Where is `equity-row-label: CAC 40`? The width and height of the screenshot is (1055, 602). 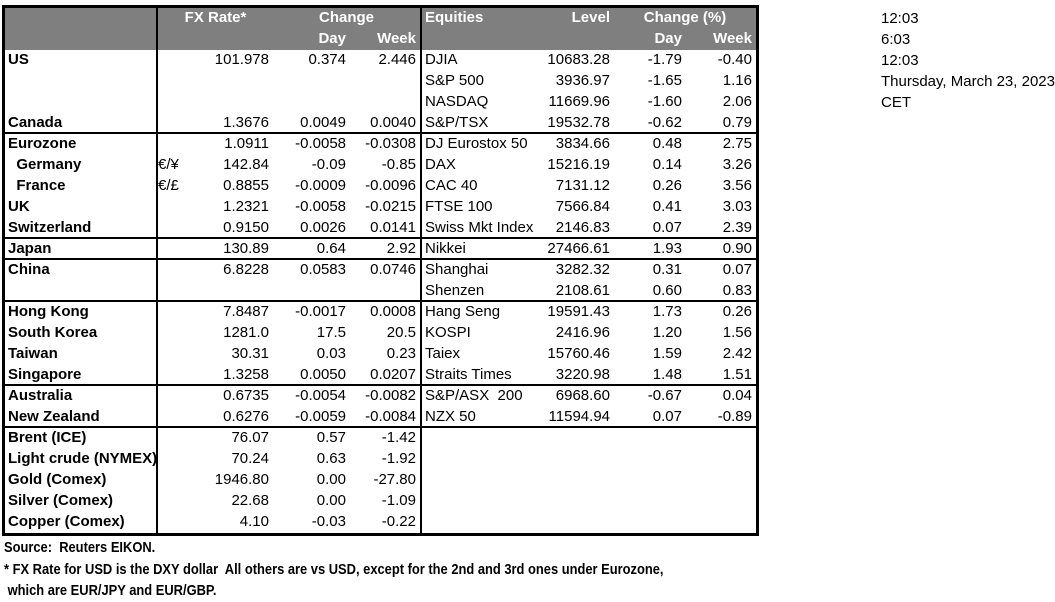 equity-row-label: CAC 40 is located at coordinates (451, 185).